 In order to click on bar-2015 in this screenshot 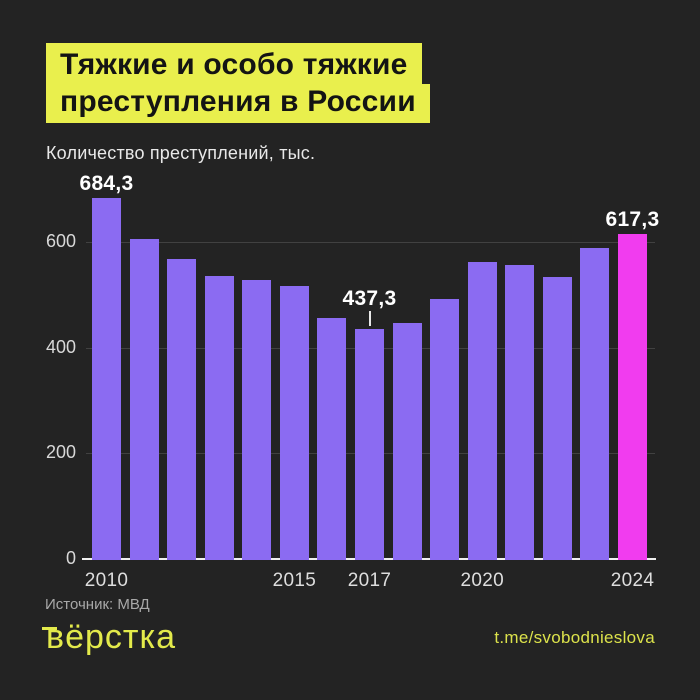, I will do `click(294, 422)`.